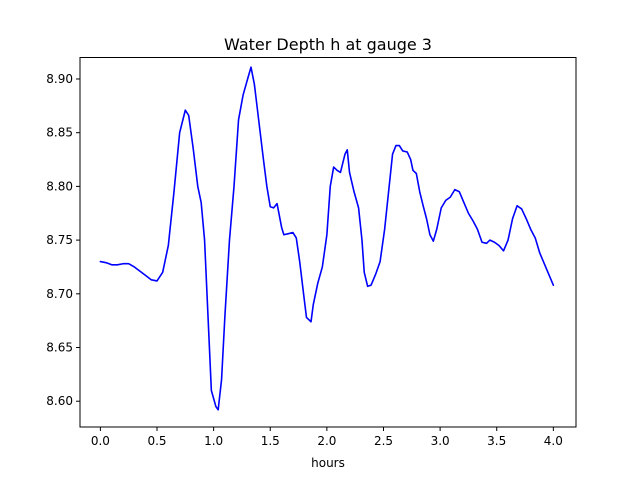 The height and width of the screenshot is (480, 640). Describe the element at coordinates (553, 441) in the screenshot. I see `x-tick-label: 4.0` at that location.